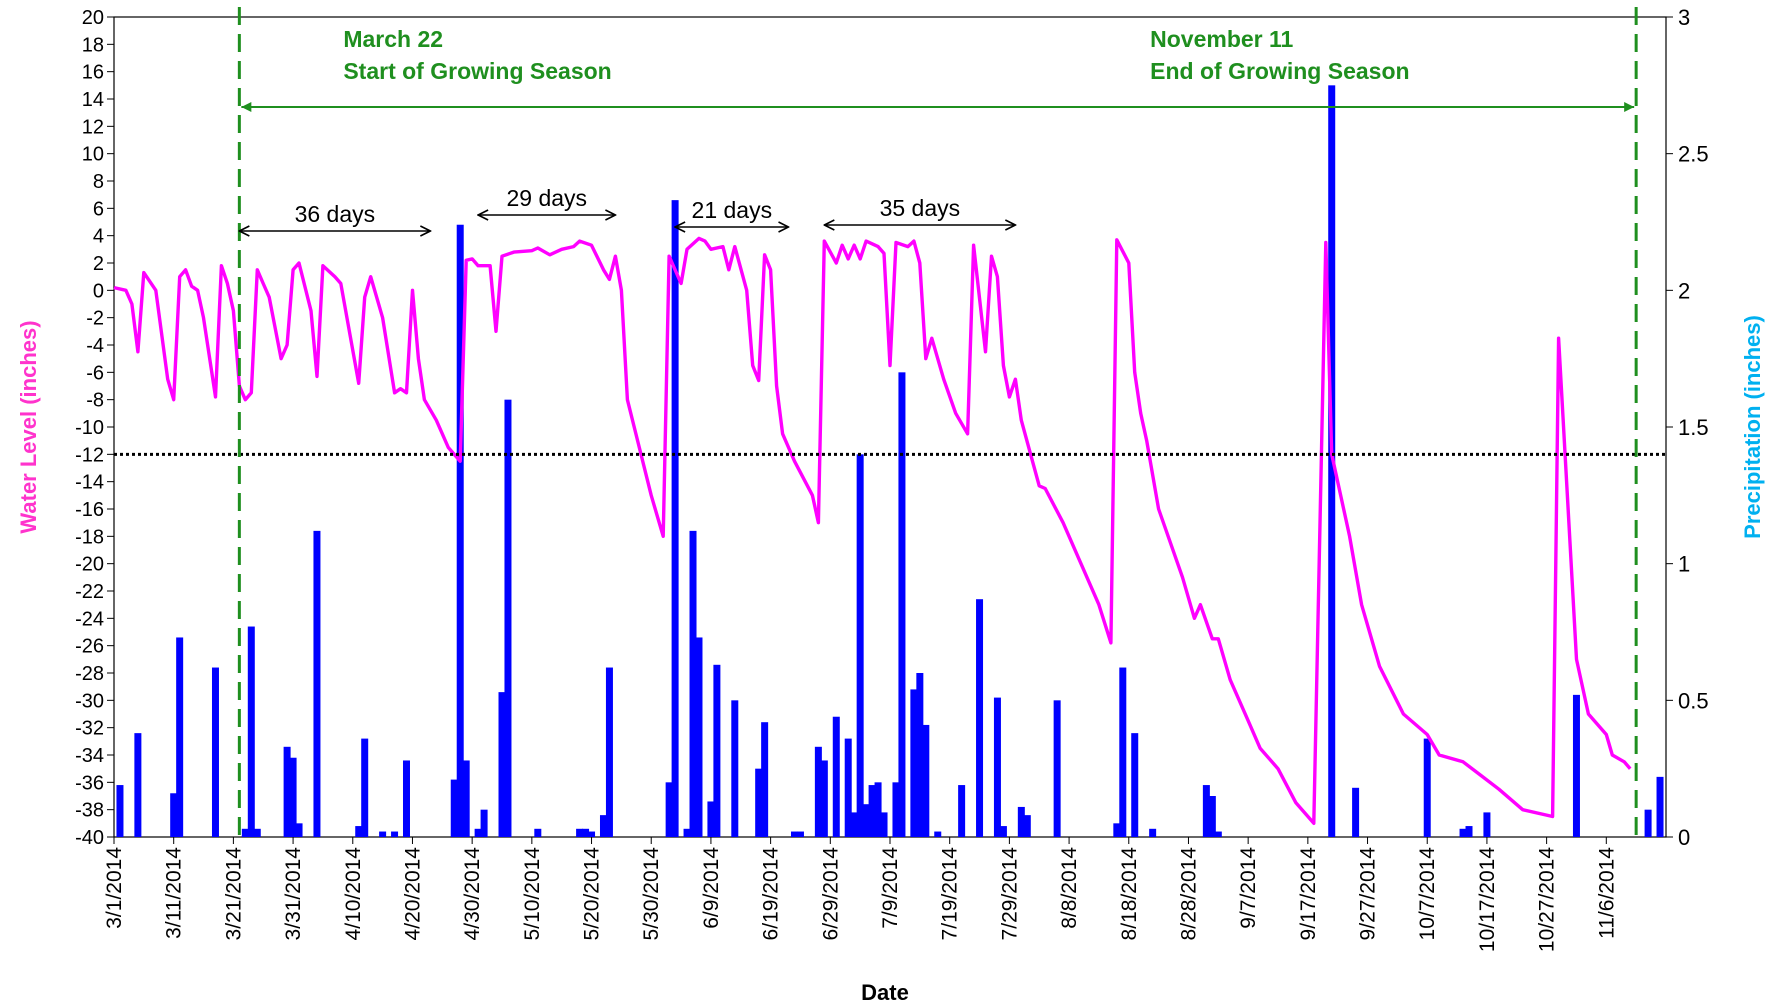 This screenshot has height=1005, width=1772. Describe the element at coordinates (89, 455) in the screenshot. I see `y-tick-label: -12` at that location.